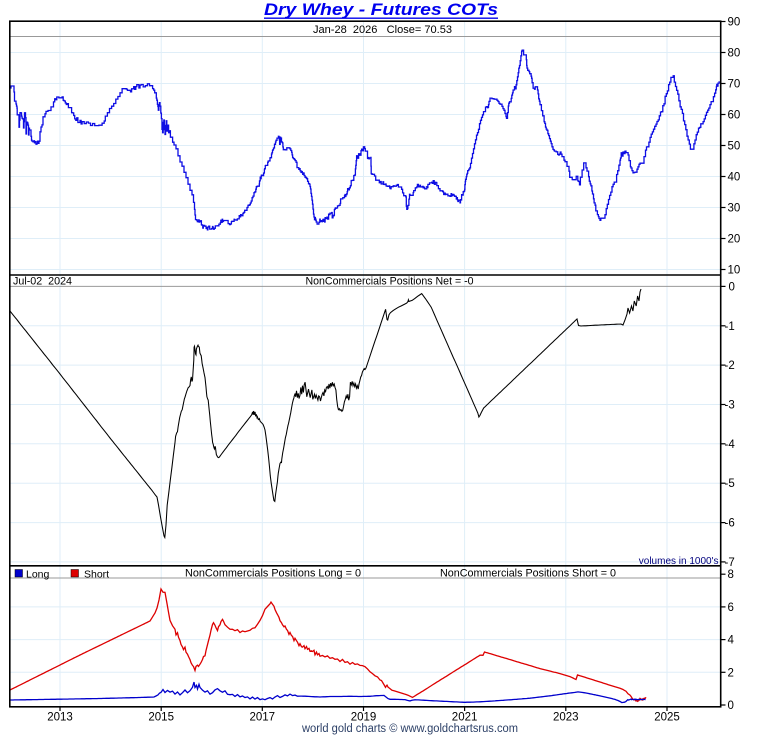  Describe the element at coordinates (734, 85) in the screenshot. I see `svg-text: 70` at that location.